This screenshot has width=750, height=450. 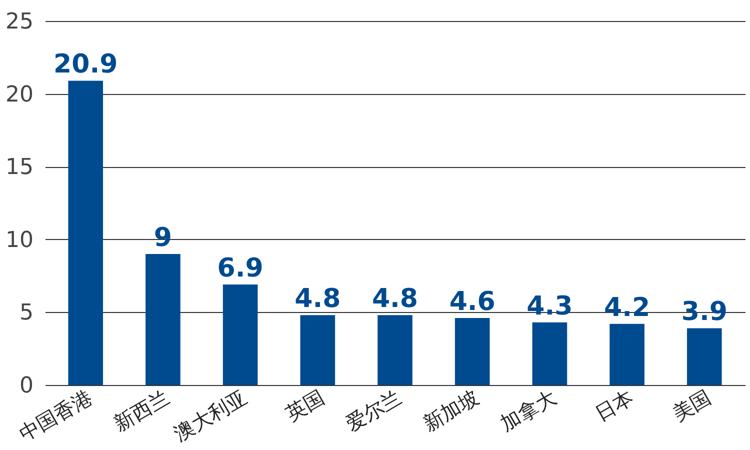 I want to click on x-tick-label: 日本, so click(x=614, y=405).